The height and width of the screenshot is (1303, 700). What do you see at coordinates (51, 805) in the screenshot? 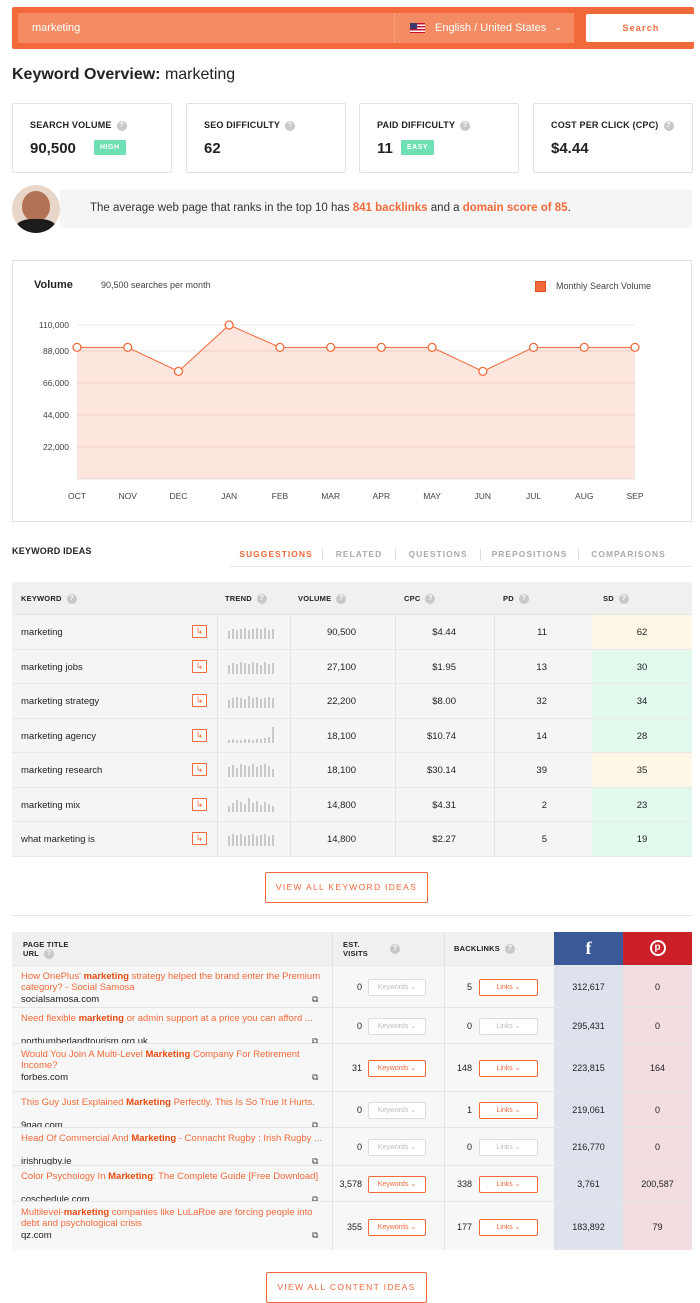
I see `keyword-cell: marketing mix` at bounding box center [51, 805].